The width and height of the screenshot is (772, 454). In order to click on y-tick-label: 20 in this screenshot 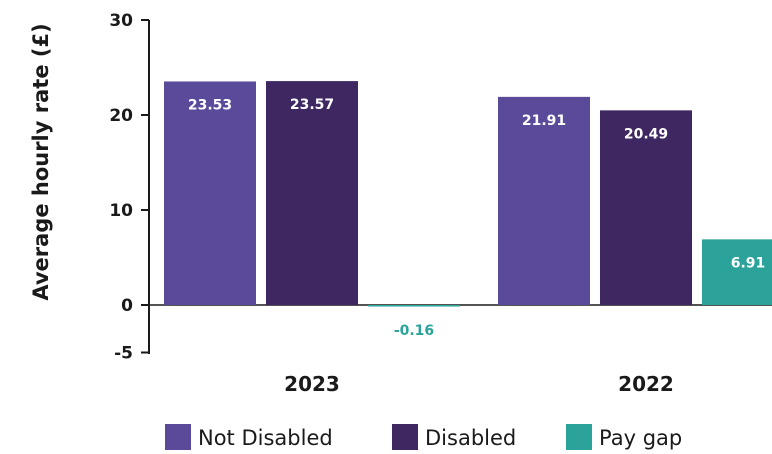, I will do `click(121, 116)`.